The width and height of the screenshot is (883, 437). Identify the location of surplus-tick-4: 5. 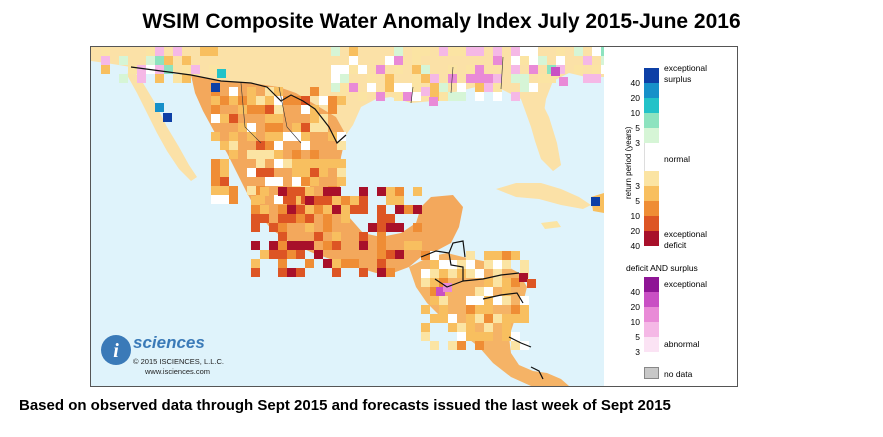
(637, 128).